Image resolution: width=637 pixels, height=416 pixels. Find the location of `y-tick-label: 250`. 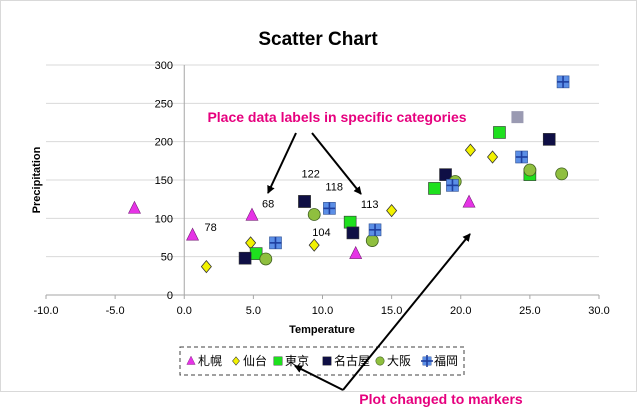

y-tick-label: 250 is located at coordinates (164, 104).